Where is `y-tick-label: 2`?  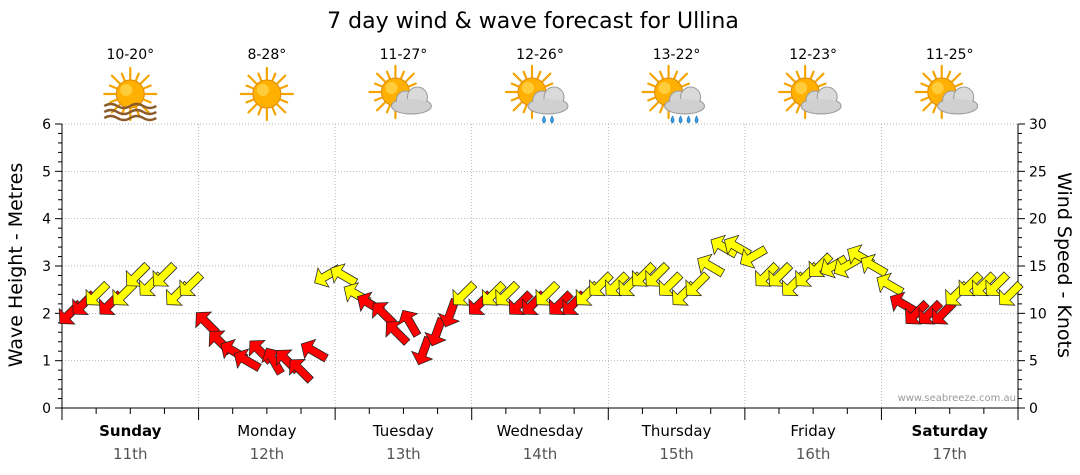 y-tick-label: 2 is located at coordinates (46, 314).